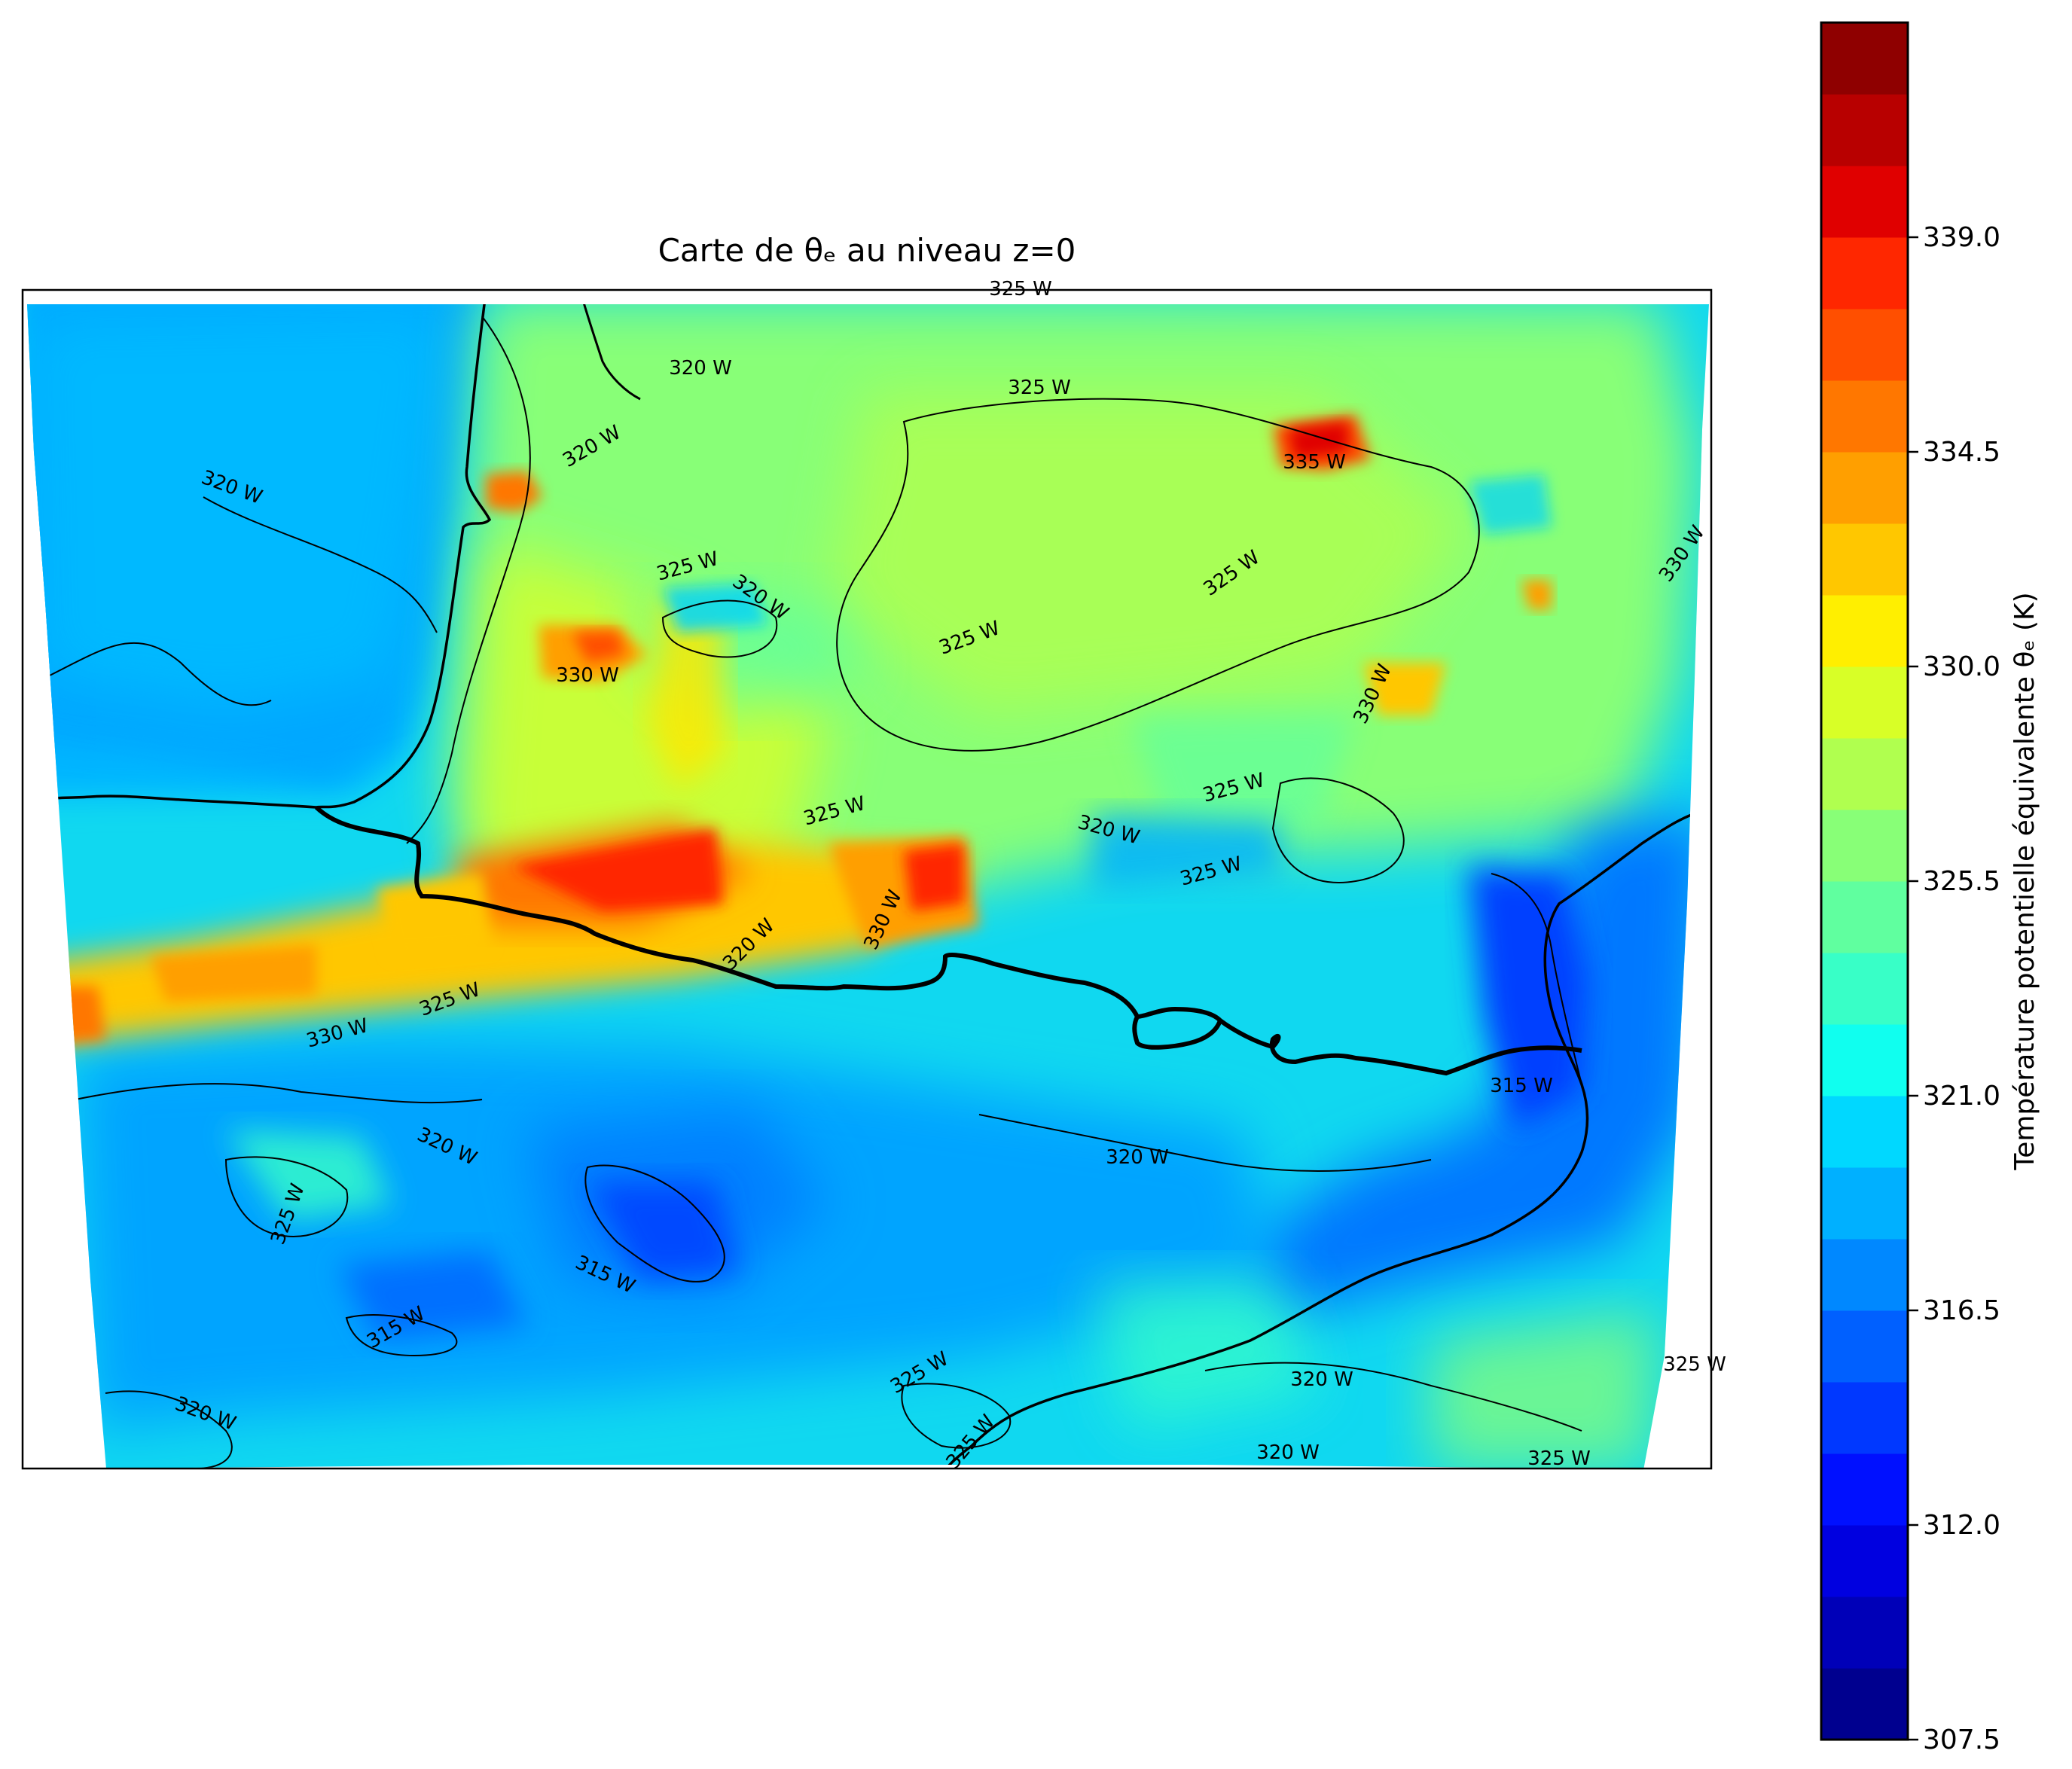 Image resolution: width=2072 pixels, height=1769 pixels. I want to click on colorbar-tick-label: 316.5, so click(1961, 1310).